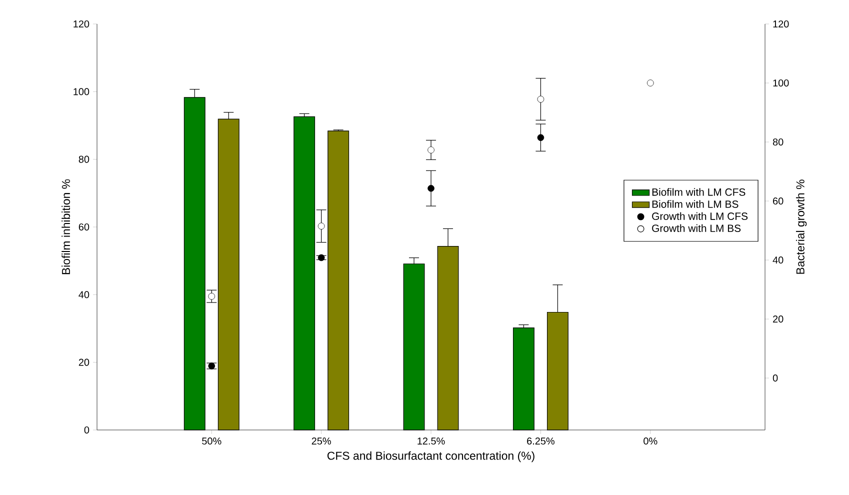 The image size is (849, 495). Describe the element at coordinates (321, 441) in the screenshot. I see `x-tick-label: 25%` at that location.